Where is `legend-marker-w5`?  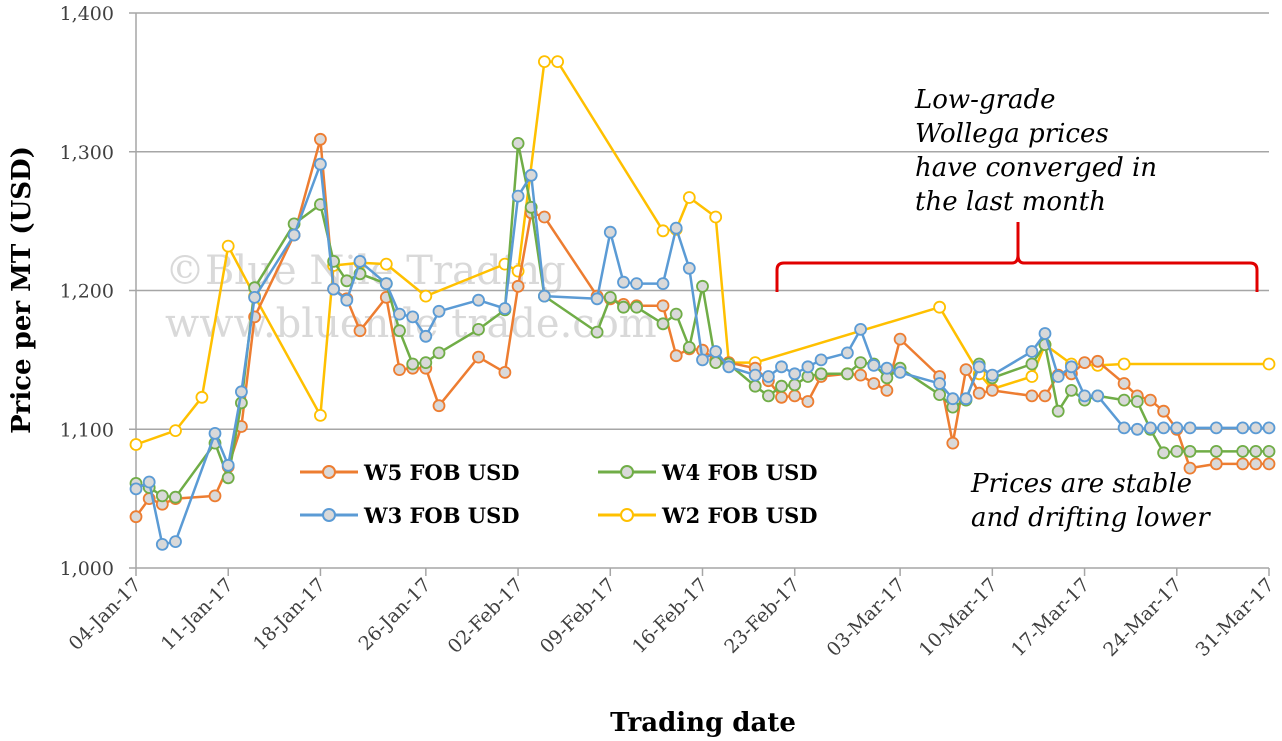
legend-marker-w5 is located at coordinates (329, 472).